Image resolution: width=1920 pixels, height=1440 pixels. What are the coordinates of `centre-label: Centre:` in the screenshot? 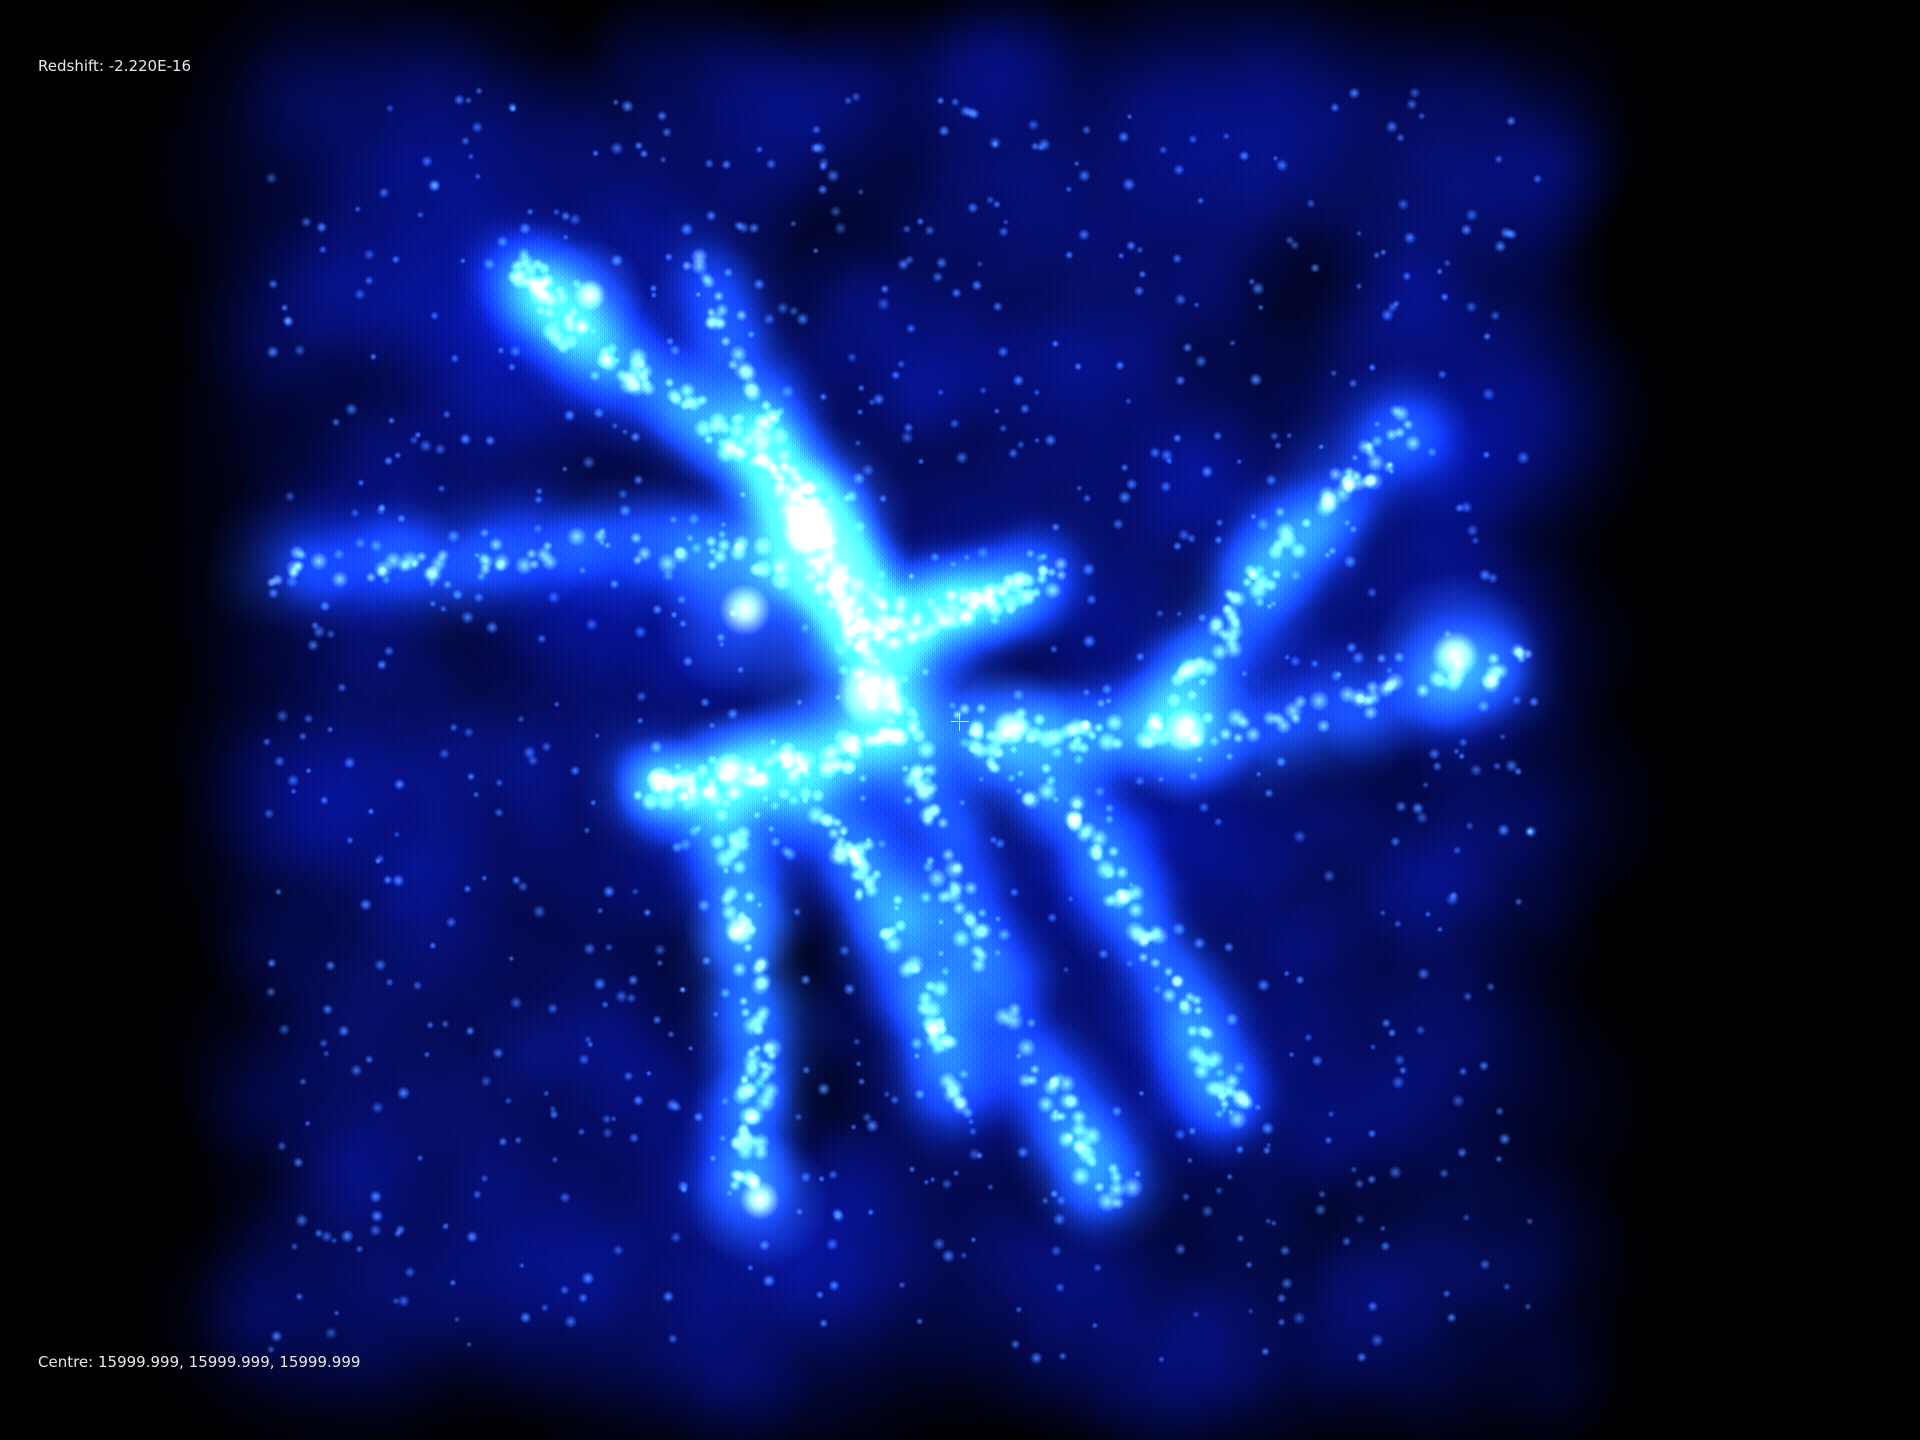 It's located at (66, 1362).